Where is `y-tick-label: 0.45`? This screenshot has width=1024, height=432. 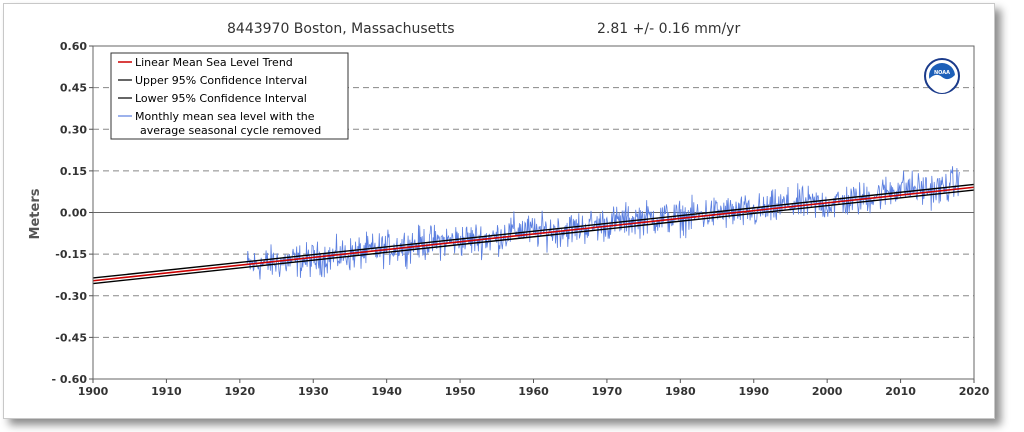
y-tick-label: 0.45 is located at coordinates (73, 88).